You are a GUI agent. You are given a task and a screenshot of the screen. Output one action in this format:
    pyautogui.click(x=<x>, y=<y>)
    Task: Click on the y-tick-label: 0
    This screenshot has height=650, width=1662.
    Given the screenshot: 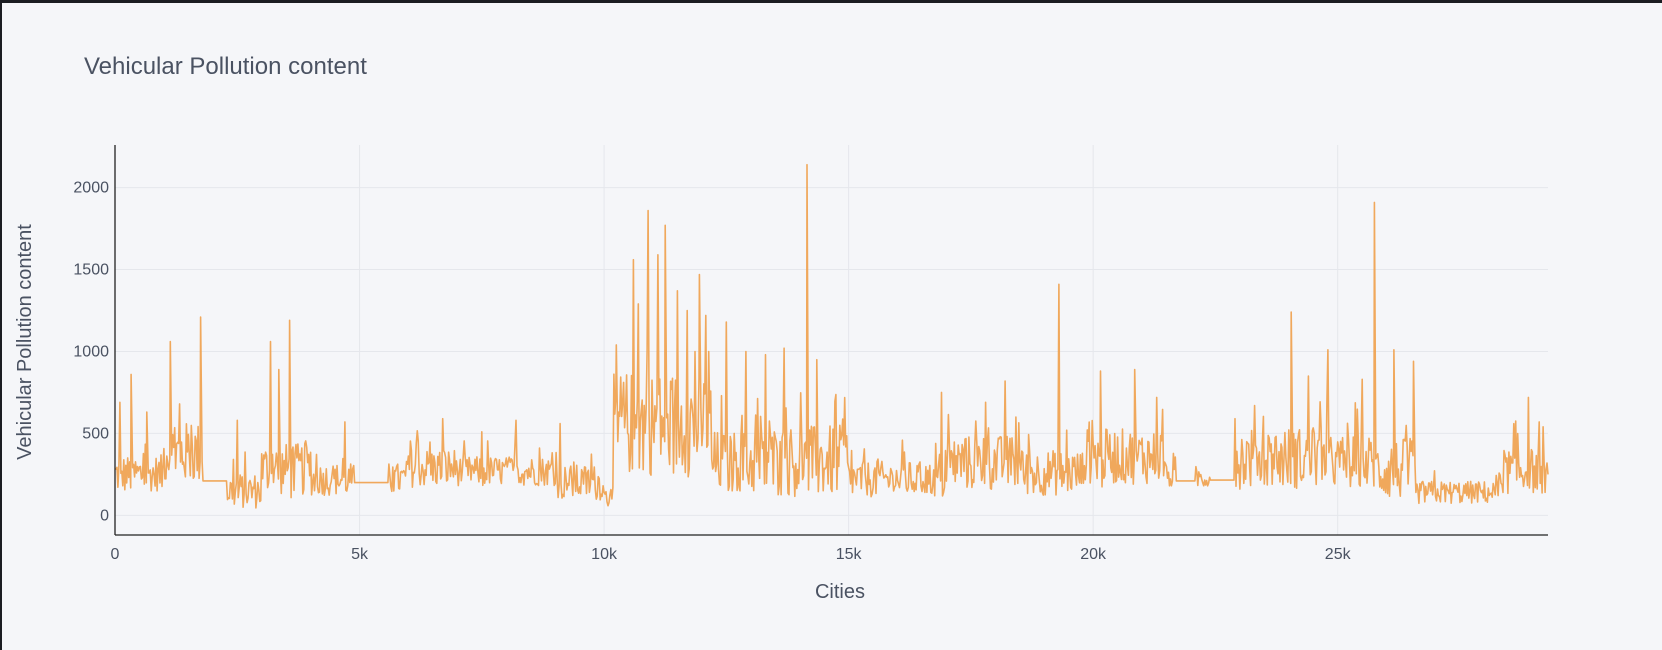 What is the action you would take?
    pyautogui.click(x=104, y=515)
    